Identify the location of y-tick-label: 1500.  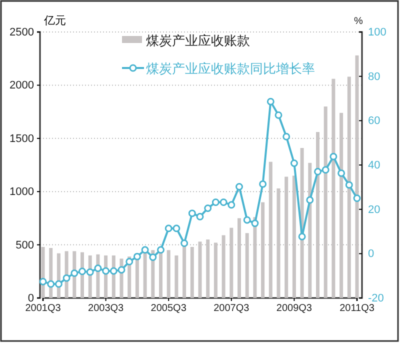
(22, 138).